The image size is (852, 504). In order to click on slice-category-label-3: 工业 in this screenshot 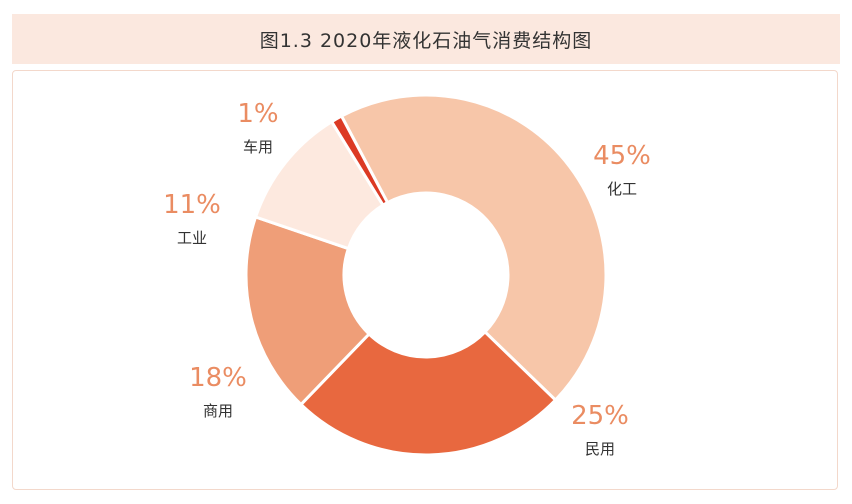, I will do `click(192, 238)`.